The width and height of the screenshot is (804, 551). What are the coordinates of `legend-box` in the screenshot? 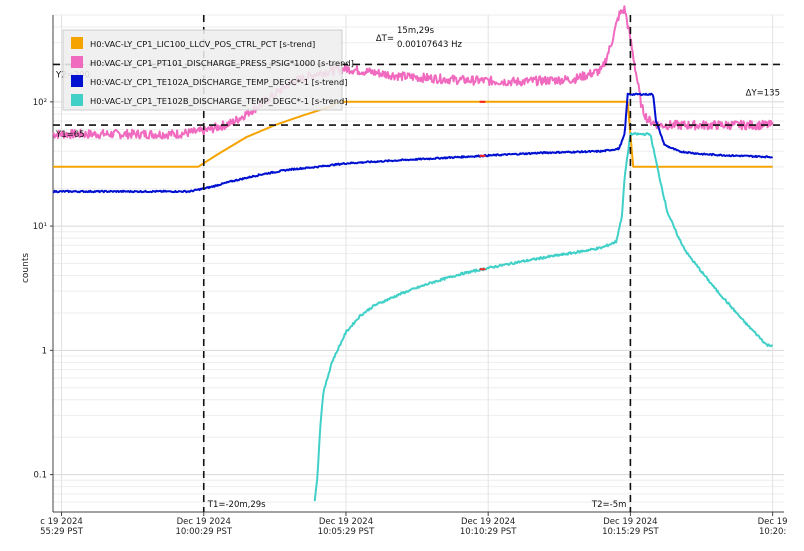 It's located at (202, 70).